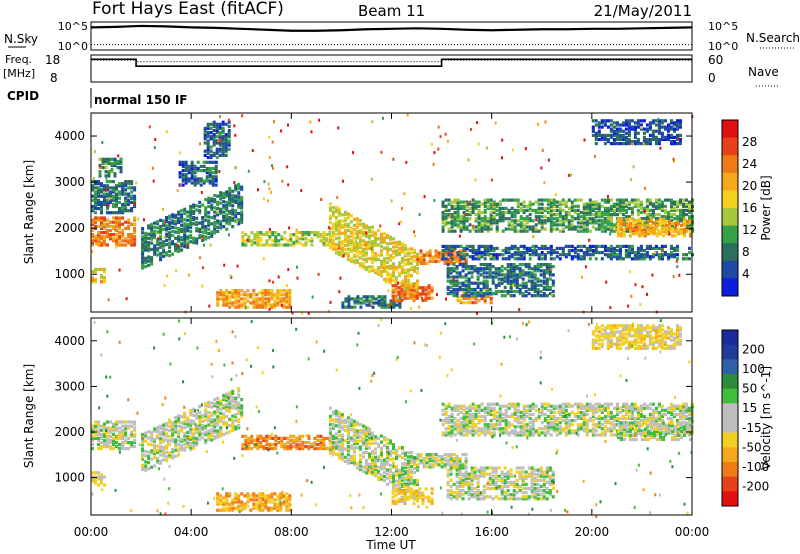 This screenshot has height=554, width=800. I want to click on power-y-axis-title: Slant Range [km], so click(29, 212).